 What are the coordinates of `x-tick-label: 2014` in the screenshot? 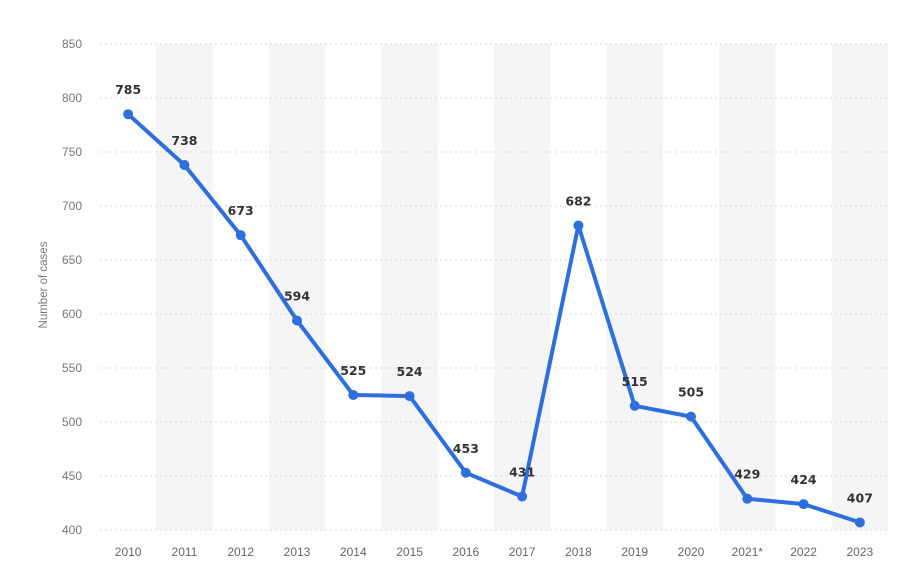 It's located at (353, 552).